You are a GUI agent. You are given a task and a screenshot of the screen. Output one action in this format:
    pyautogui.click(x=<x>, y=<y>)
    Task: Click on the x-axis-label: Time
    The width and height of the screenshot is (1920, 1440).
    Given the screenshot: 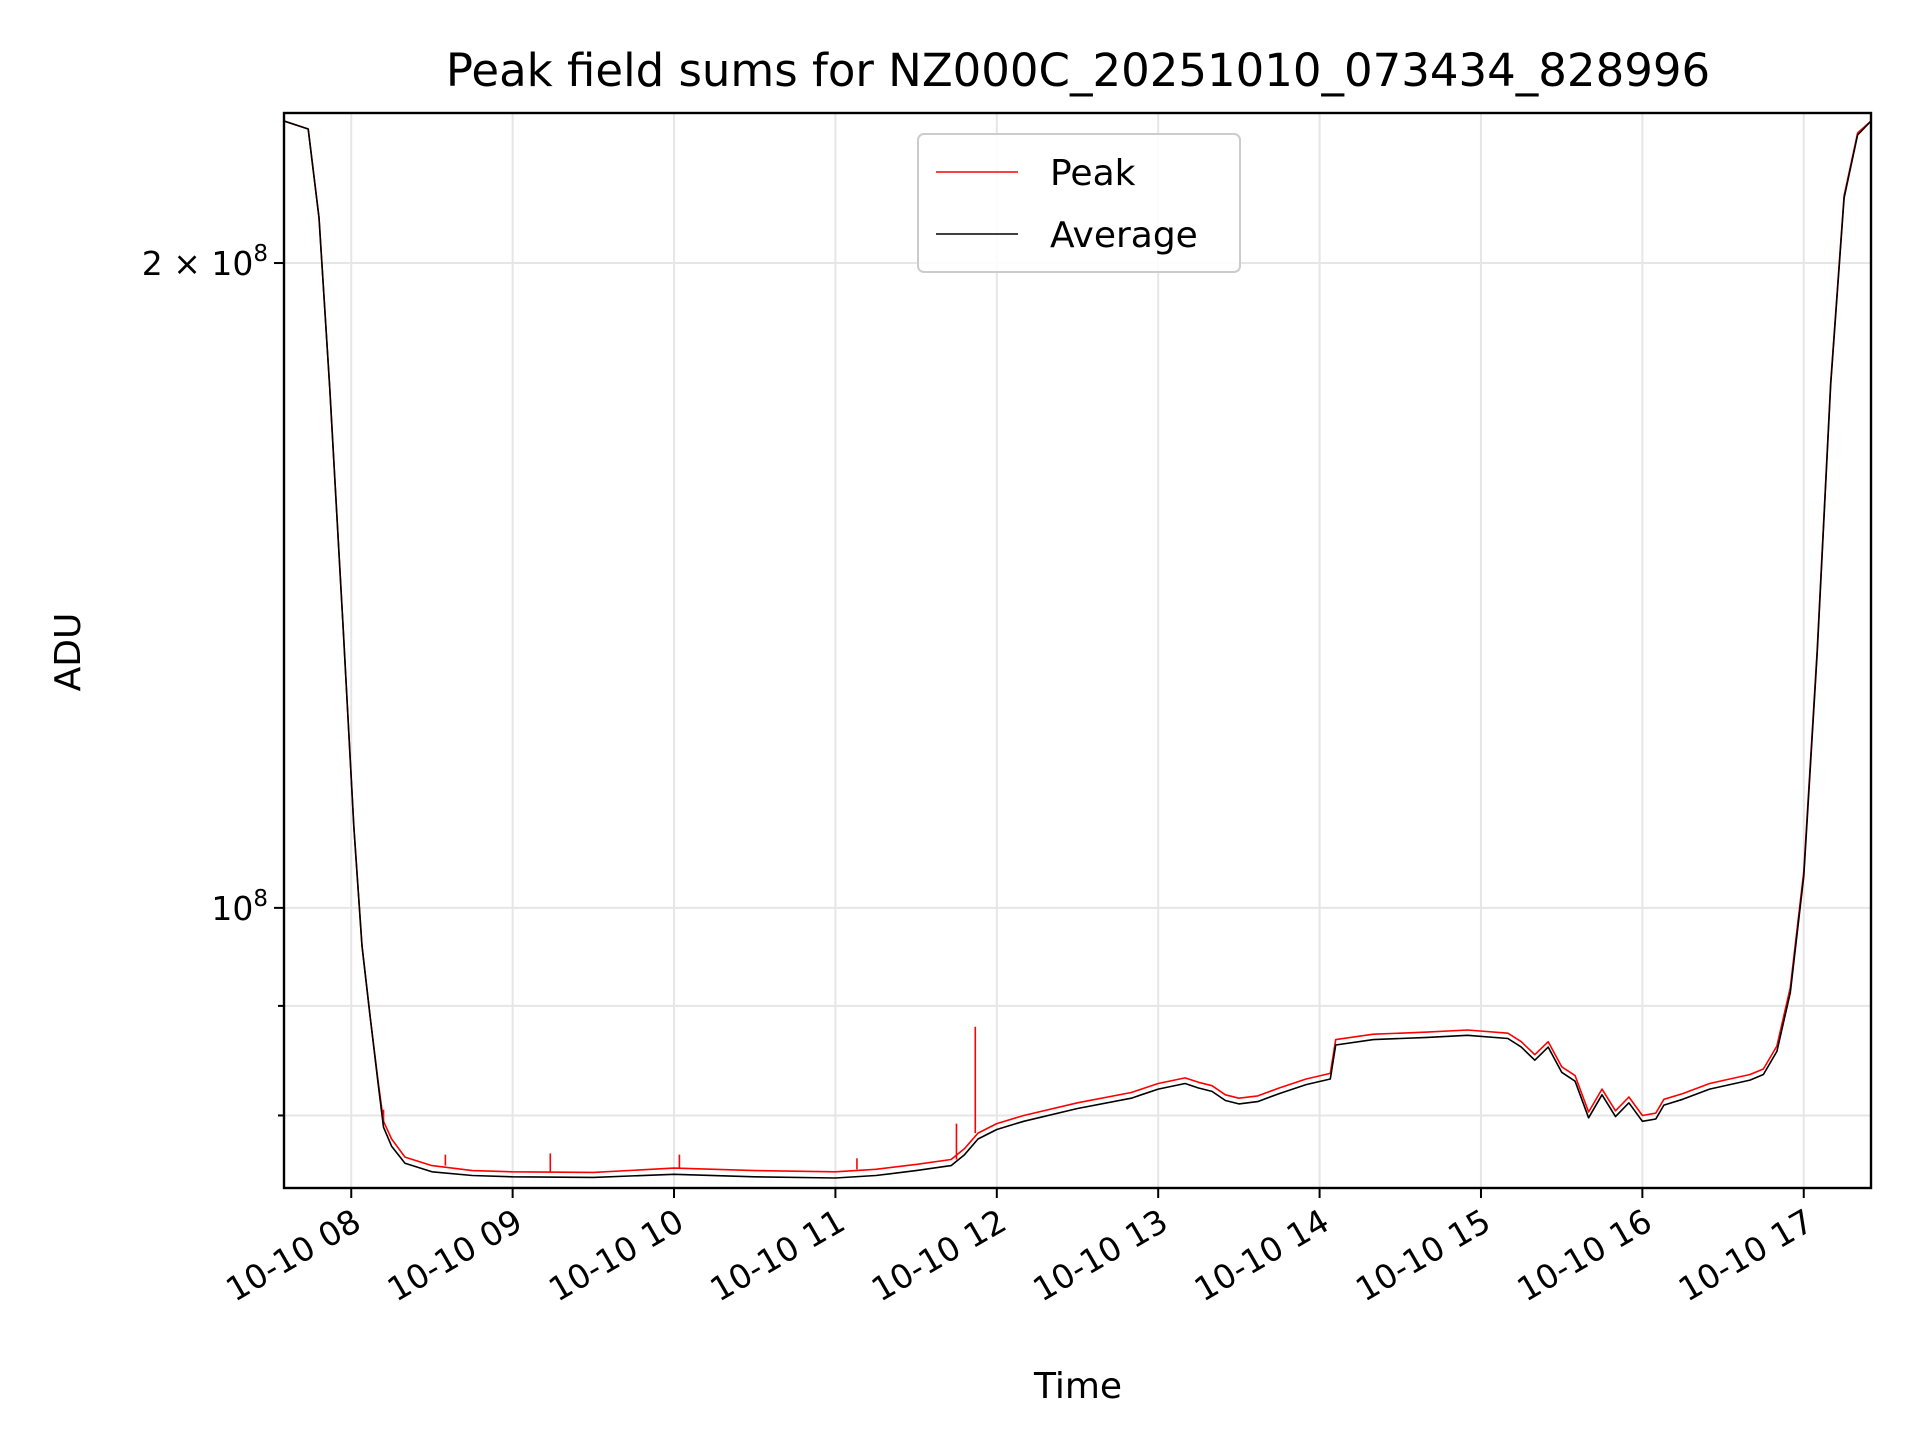 What is the action you would take?
    pyautogui.click(x=1077, y=1386)
    